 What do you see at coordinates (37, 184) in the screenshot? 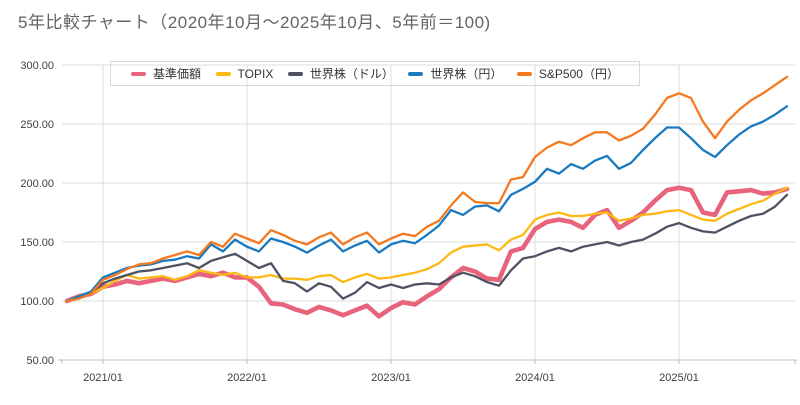
I see `y-tick-label: 200.00` at bounding box center [37, 184].